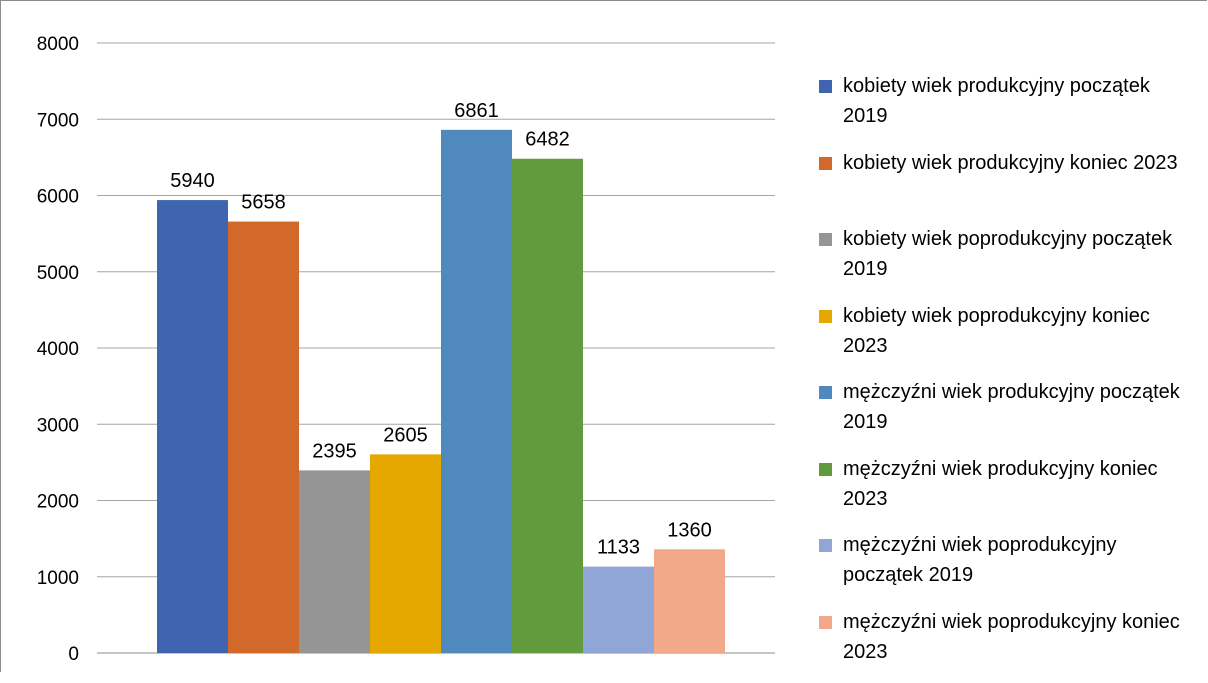 The width and height of the screenshot is (1208, 683). Describe the element at coordinates (1011, 637) in the screenshot. I see `legend-label: mężczyźni wiek poprodukcyjny koniec 2023` at that location.